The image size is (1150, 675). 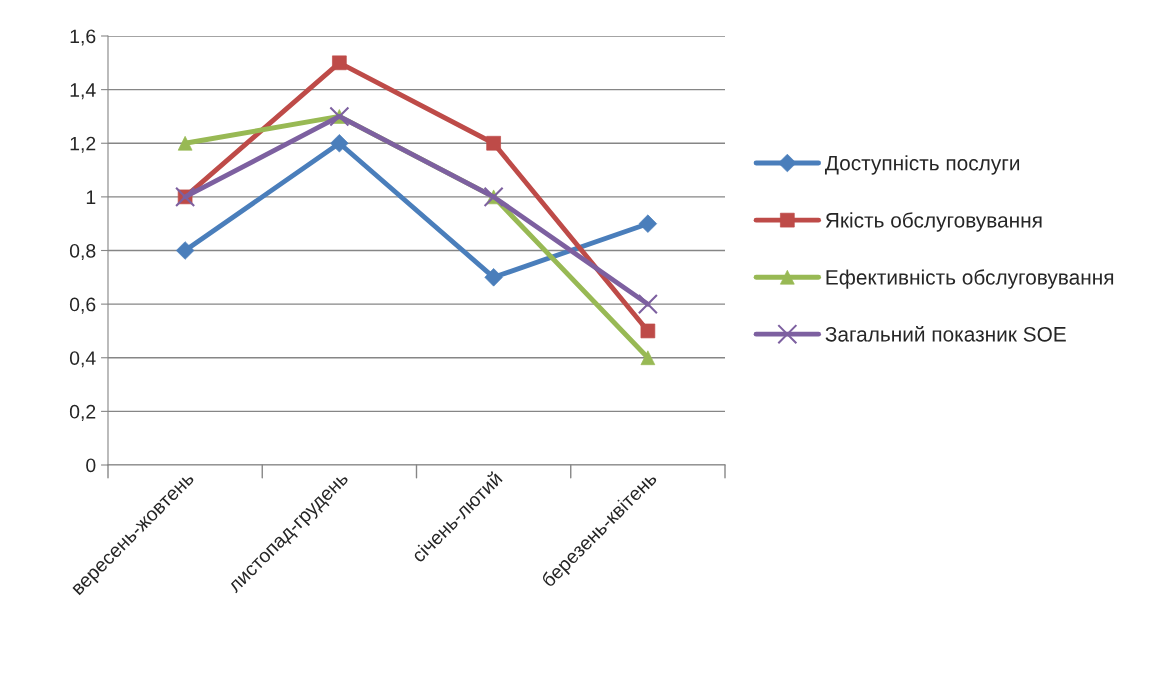 What do you see at coordinates (82, 305) in the screenshot?
I see `y-tick-label: 0,6` at bounding box center [82, 305].